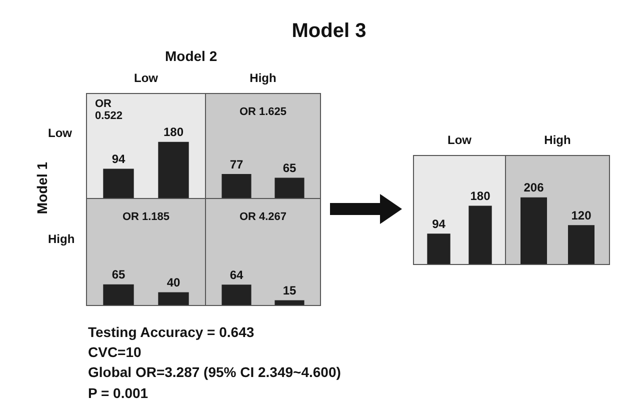 This screenshot has height=411, width=638. I want to click on data-label: 77, so click(237, 164).